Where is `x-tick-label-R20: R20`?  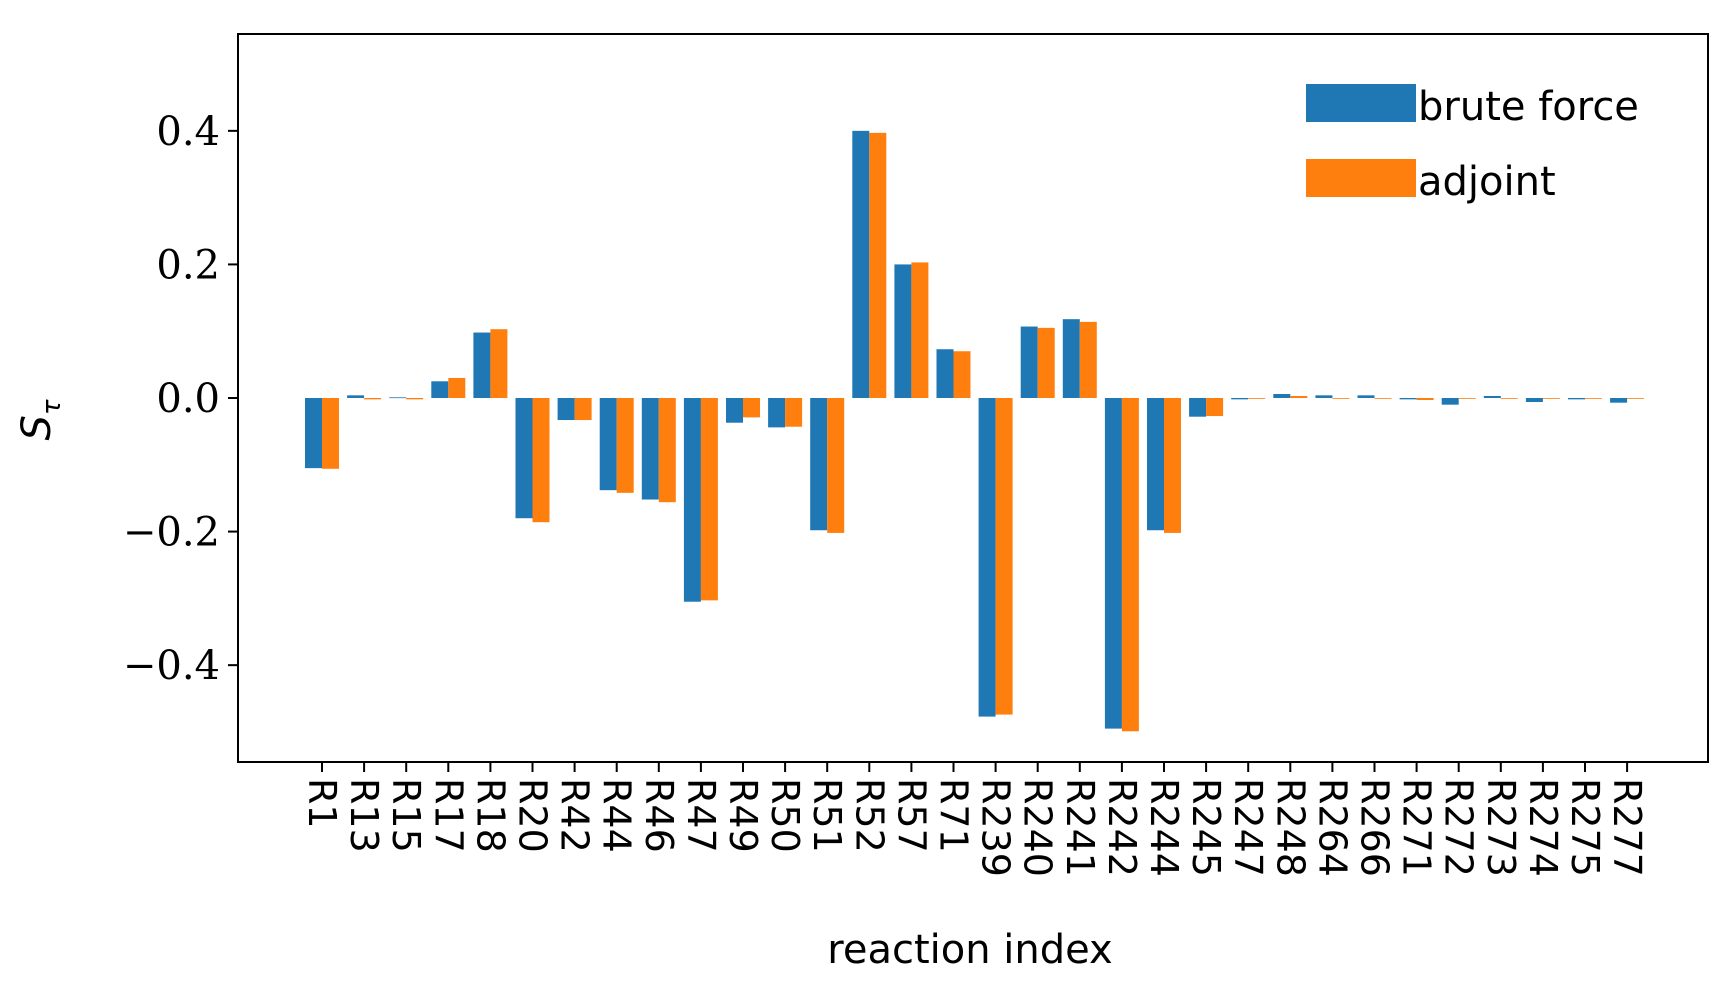 x-tick-label-R20: R20 is located at coordinates (533, 815).